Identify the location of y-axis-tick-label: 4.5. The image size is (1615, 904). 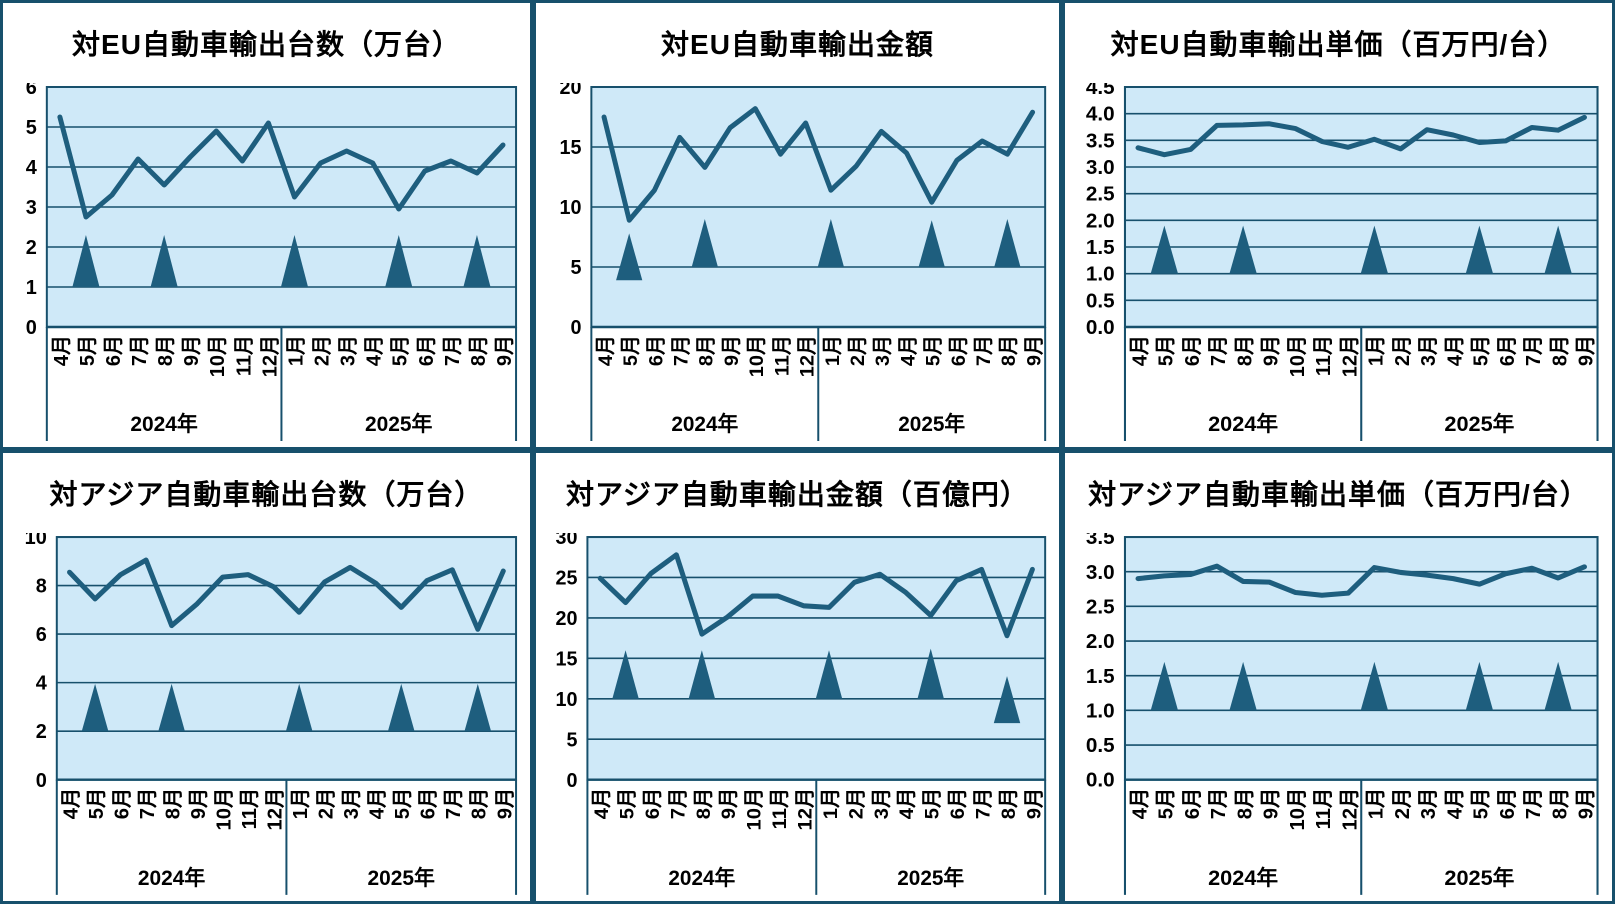
(1100, 91).